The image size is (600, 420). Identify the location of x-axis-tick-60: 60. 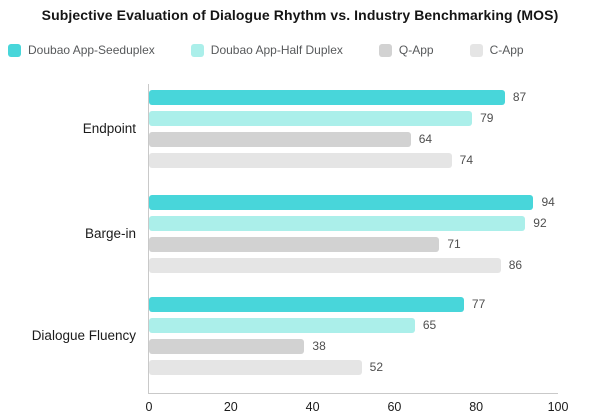
(394, 407).